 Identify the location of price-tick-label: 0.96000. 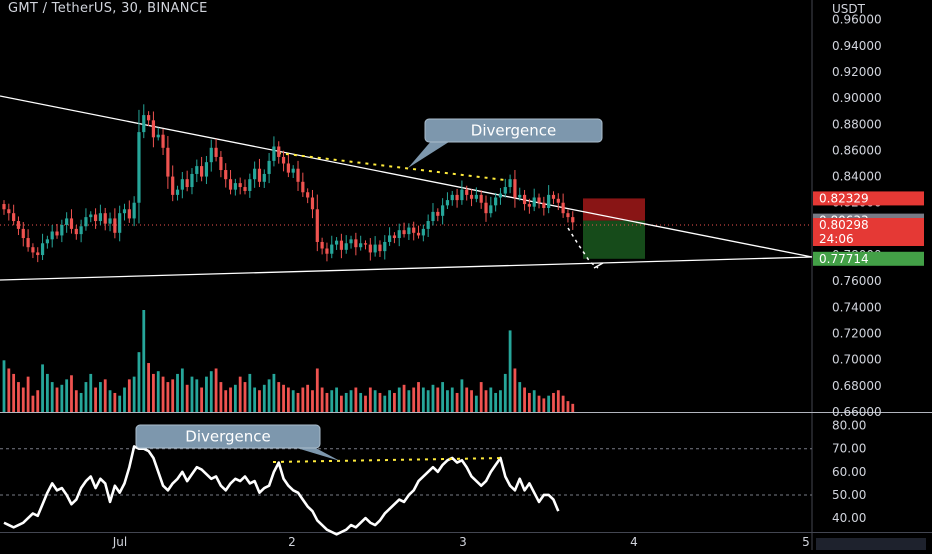
(857, 20).